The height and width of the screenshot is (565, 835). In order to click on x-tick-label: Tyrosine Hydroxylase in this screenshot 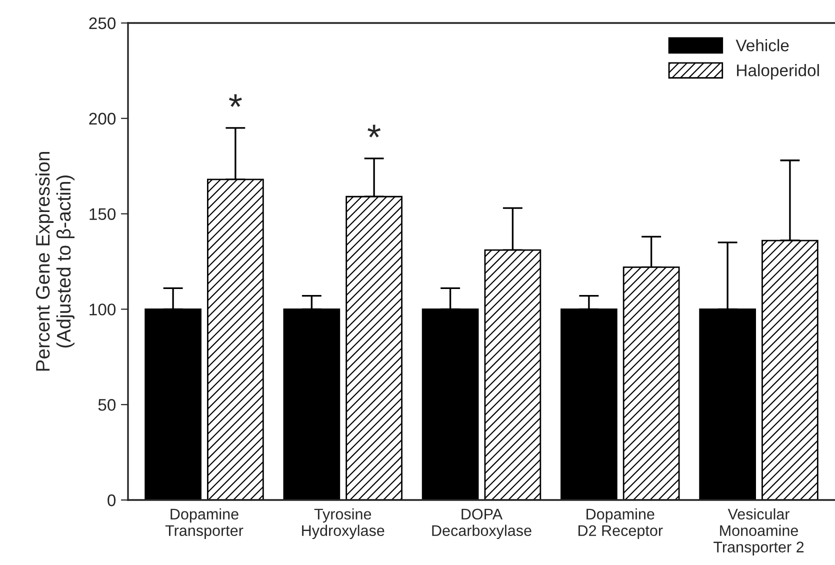, I will do `click(343, 524)`.